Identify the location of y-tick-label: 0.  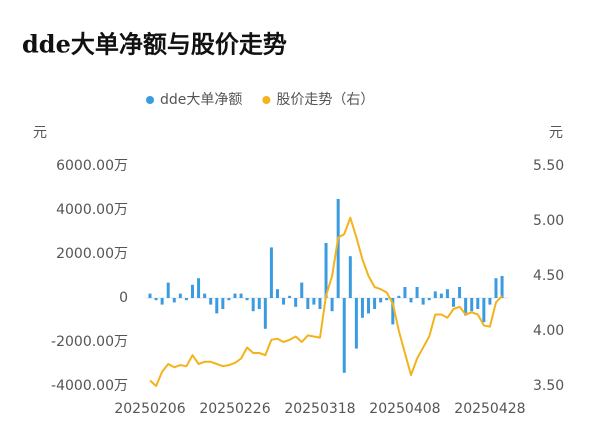
(123, 298).